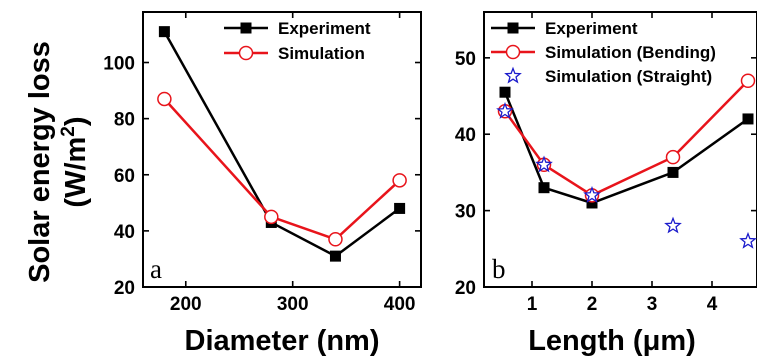 The image size is (757, 359). I want to click on series-simulation-bending-, so click(626, 138).